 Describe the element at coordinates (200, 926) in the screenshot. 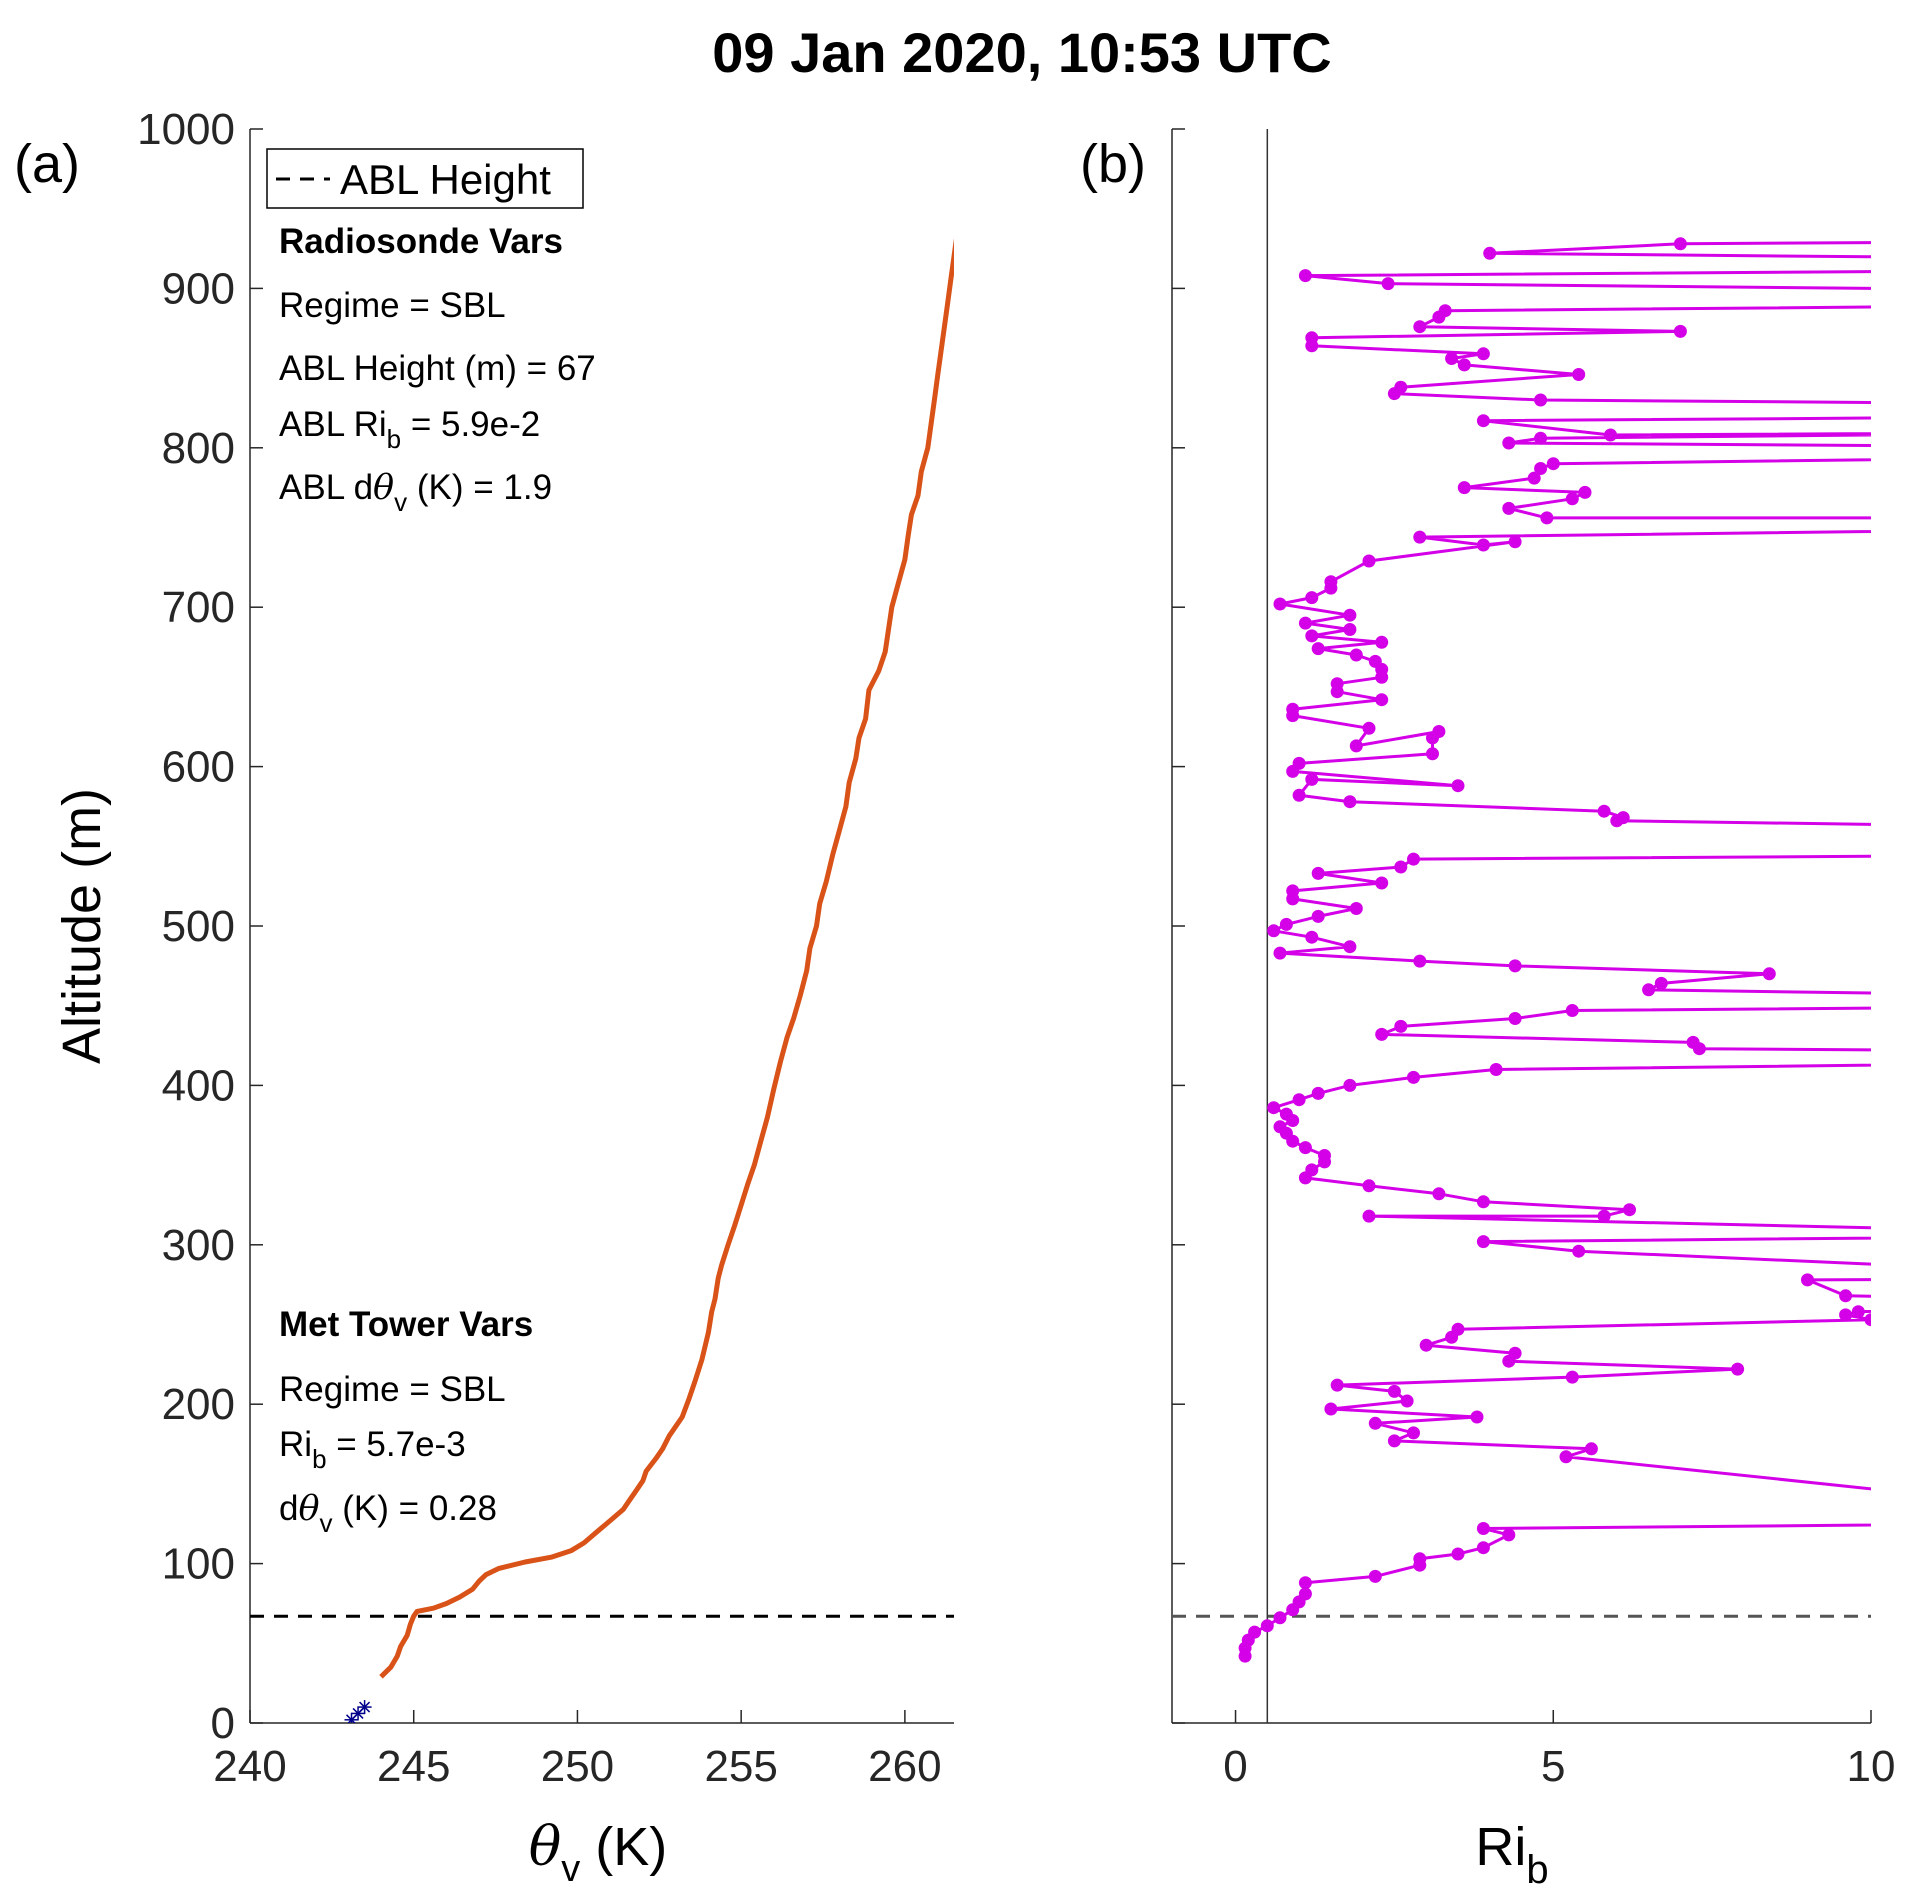

I see `panel-a-y-axis: 0 100 200 300 400 500 600 700 800 900 1000` at that location.